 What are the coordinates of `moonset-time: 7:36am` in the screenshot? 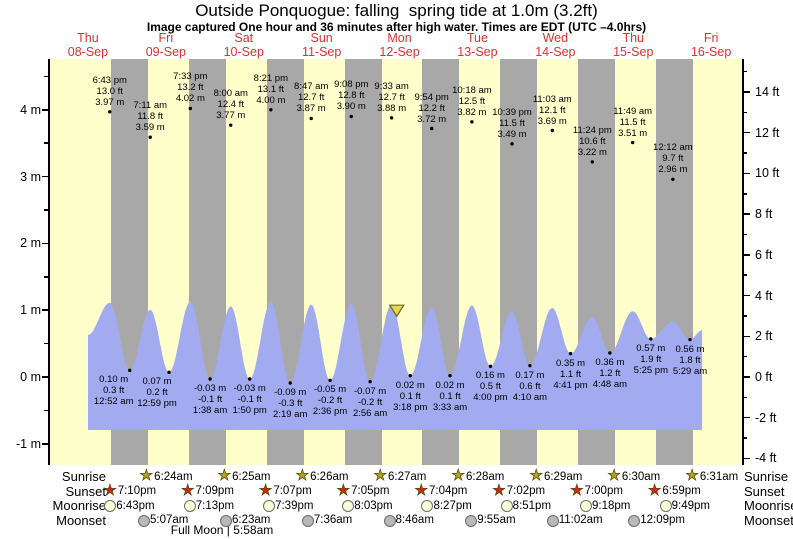 It's located at (333, 520).